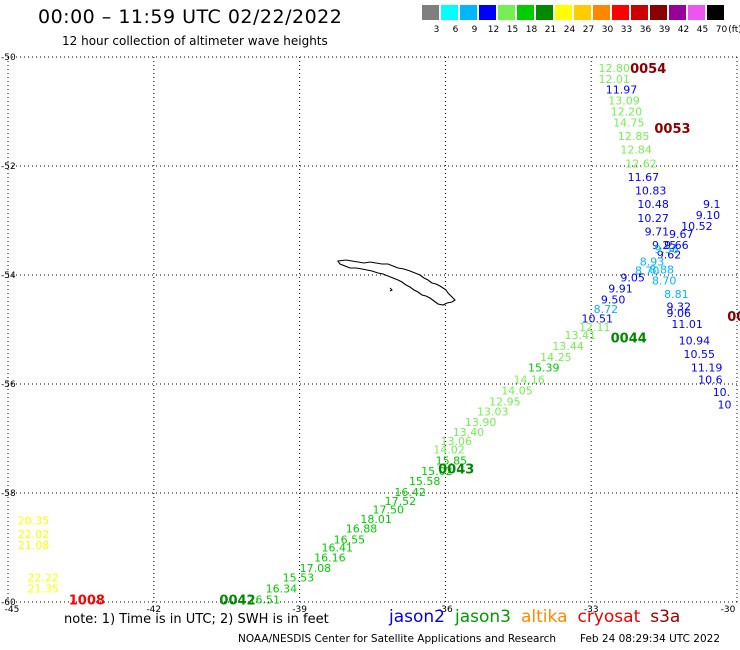 The width and height of the screenshot is (740, 650). Describe the element at coordinates (683, 30) in the screenshot. I see `legend-label: 42` at that location.